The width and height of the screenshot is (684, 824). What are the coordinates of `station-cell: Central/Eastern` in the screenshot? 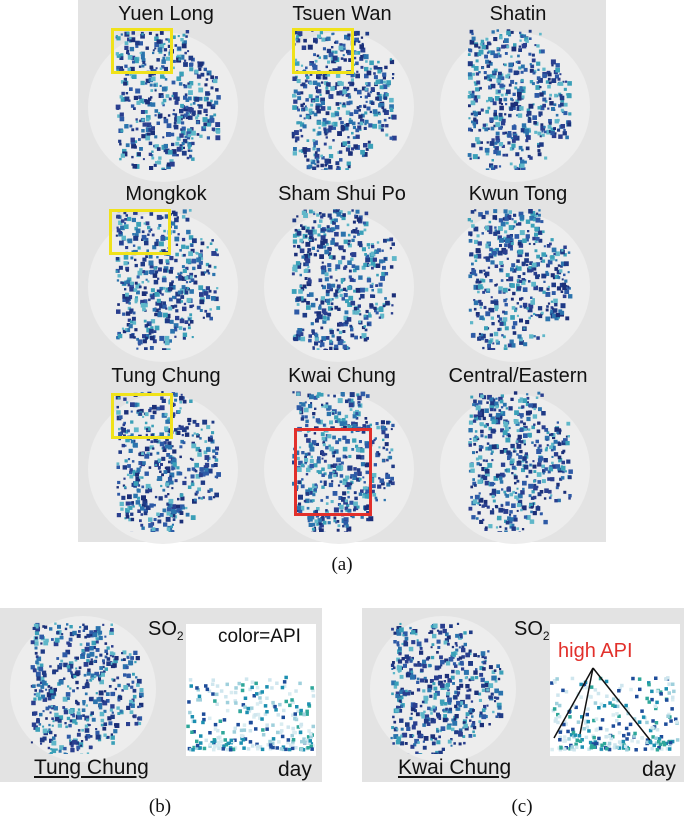 It's located at (518, 453).